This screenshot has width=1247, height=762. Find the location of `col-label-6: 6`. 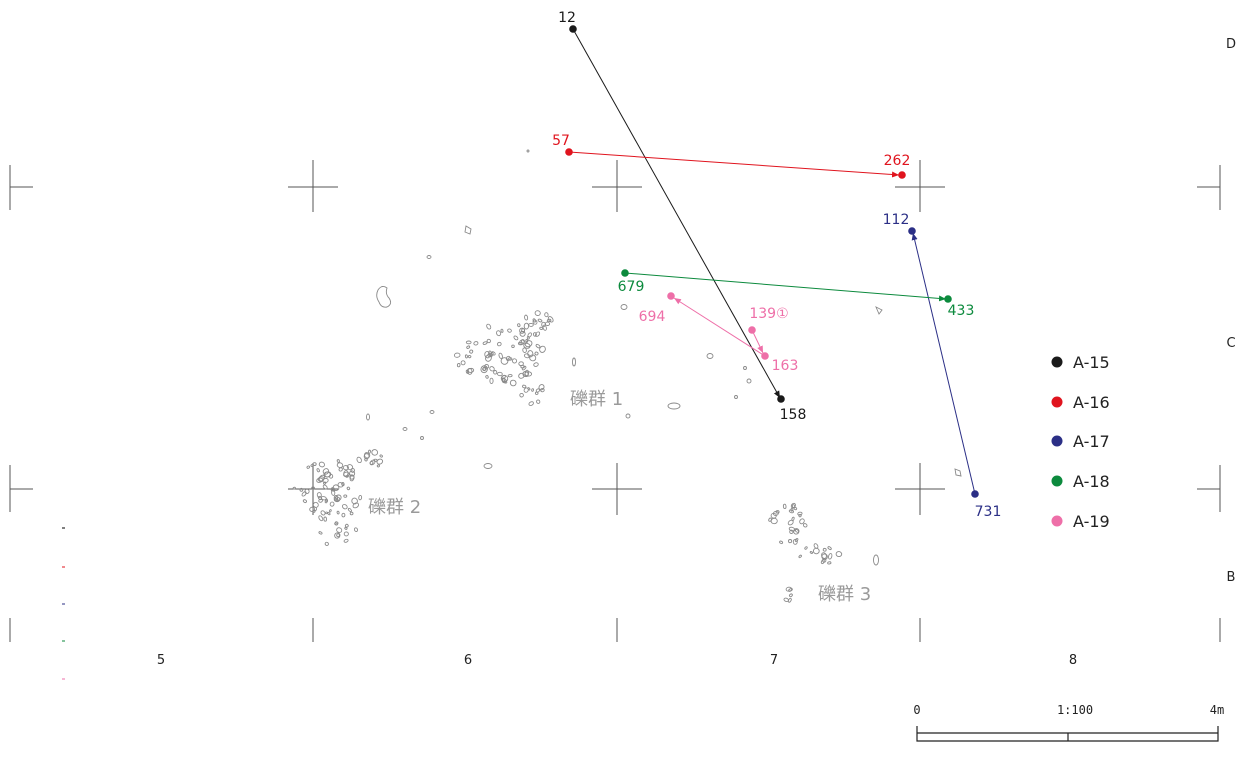

col-label-6: 6 is located at coordinates (468, 660).